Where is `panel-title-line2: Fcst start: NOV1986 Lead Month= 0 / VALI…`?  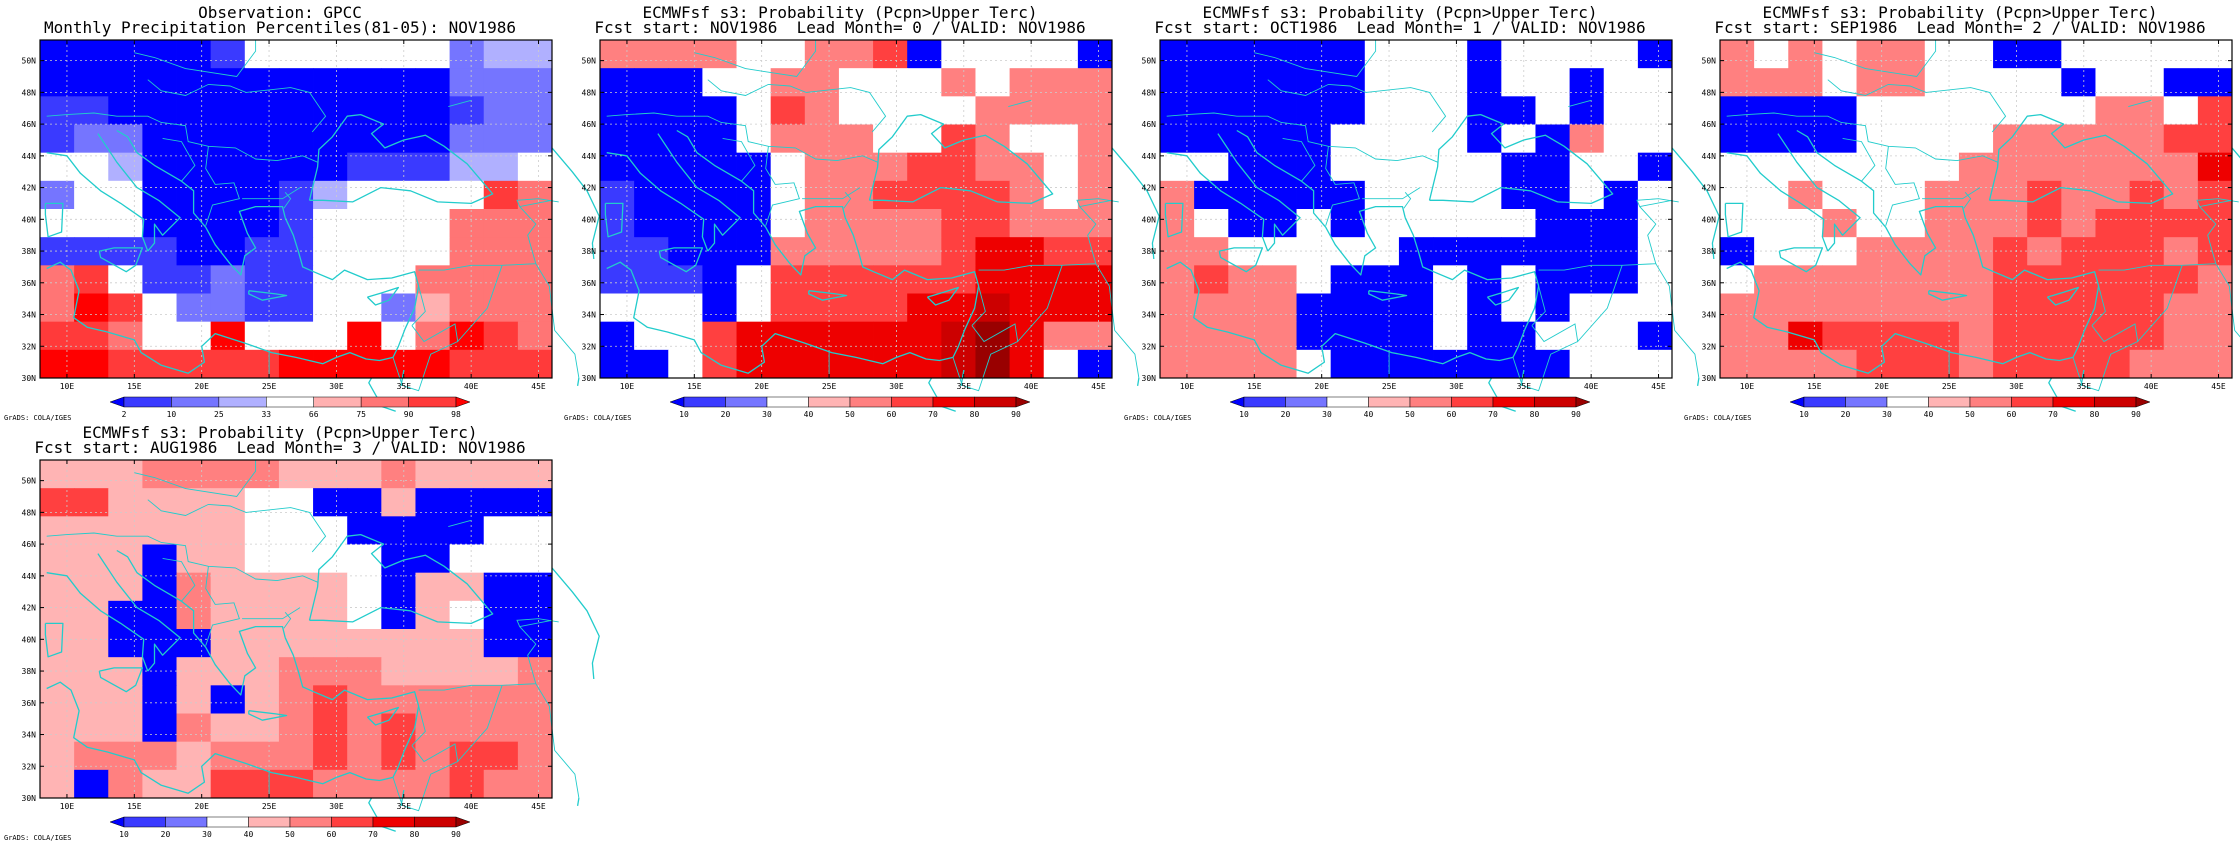
panel-title-line2: Fcst start: NOV1986 Lead Month= 0 / VALI… is located at coordinates (840, 27).